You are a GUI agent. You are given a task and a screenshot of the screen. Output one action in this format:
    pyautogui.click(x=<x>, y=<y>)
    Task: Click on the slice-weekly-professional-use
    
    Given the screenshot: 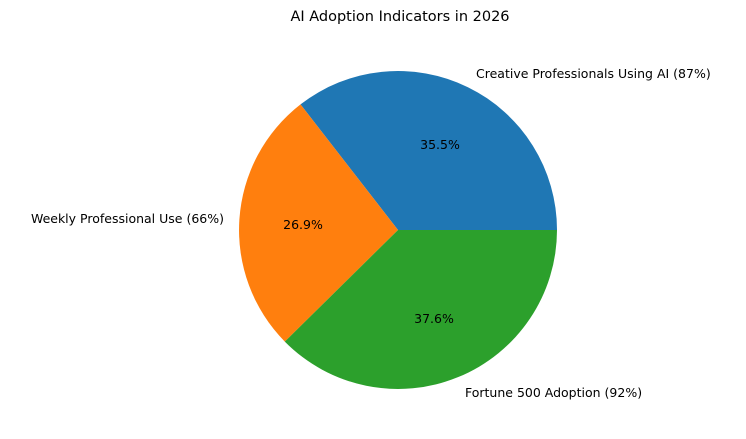 What is the action you would take?
    pyautogui.click(x=318, y=223)
    